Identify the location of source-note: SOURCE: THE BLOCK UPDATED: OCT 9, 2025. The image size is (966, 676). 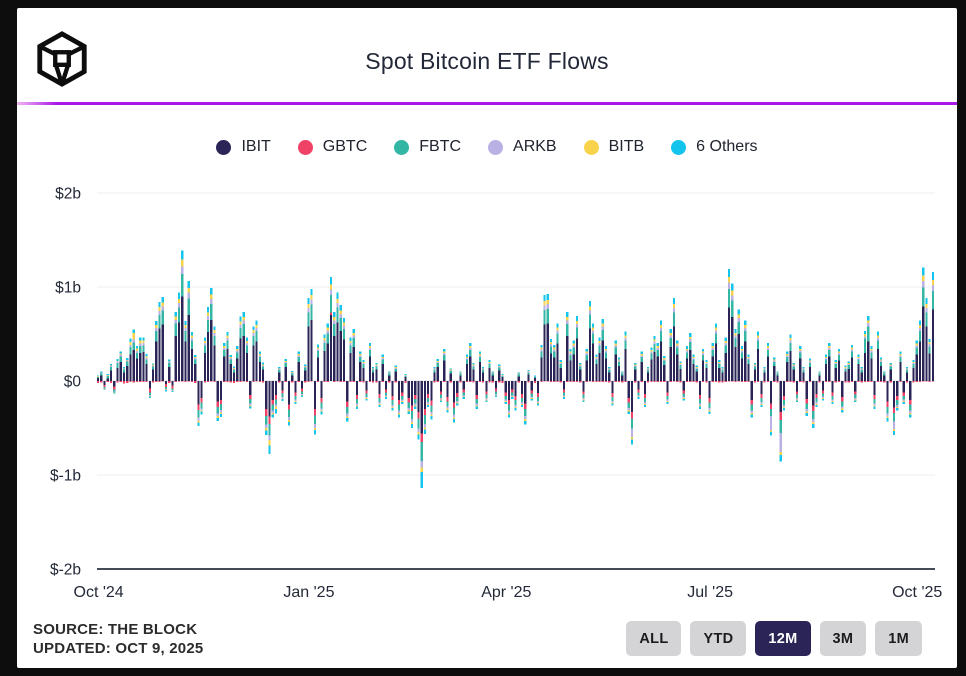
(118, 640).